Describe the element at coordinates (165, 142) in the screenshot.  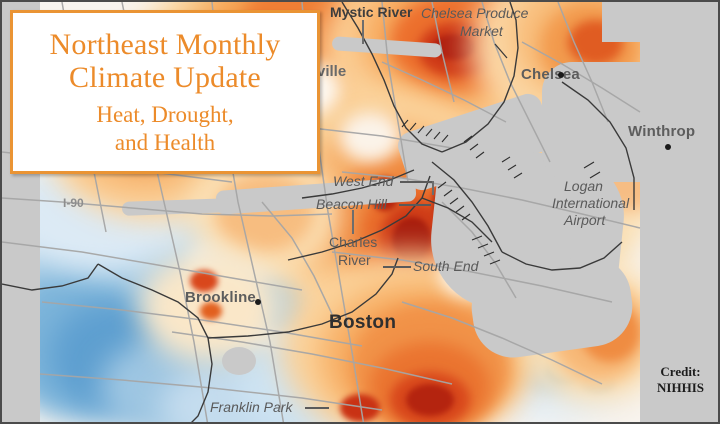
I see `title-subtitle-line-2: and Health` at that location.